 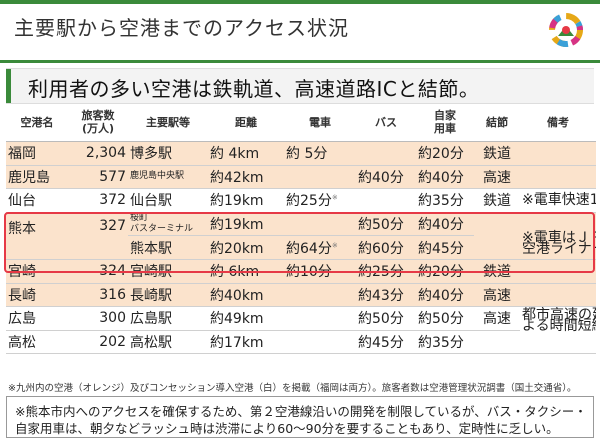 What do you see at coordinates (320, 247) in the screenshot?
I see `train-time: 約64分※` at bounding box center [320, 247].